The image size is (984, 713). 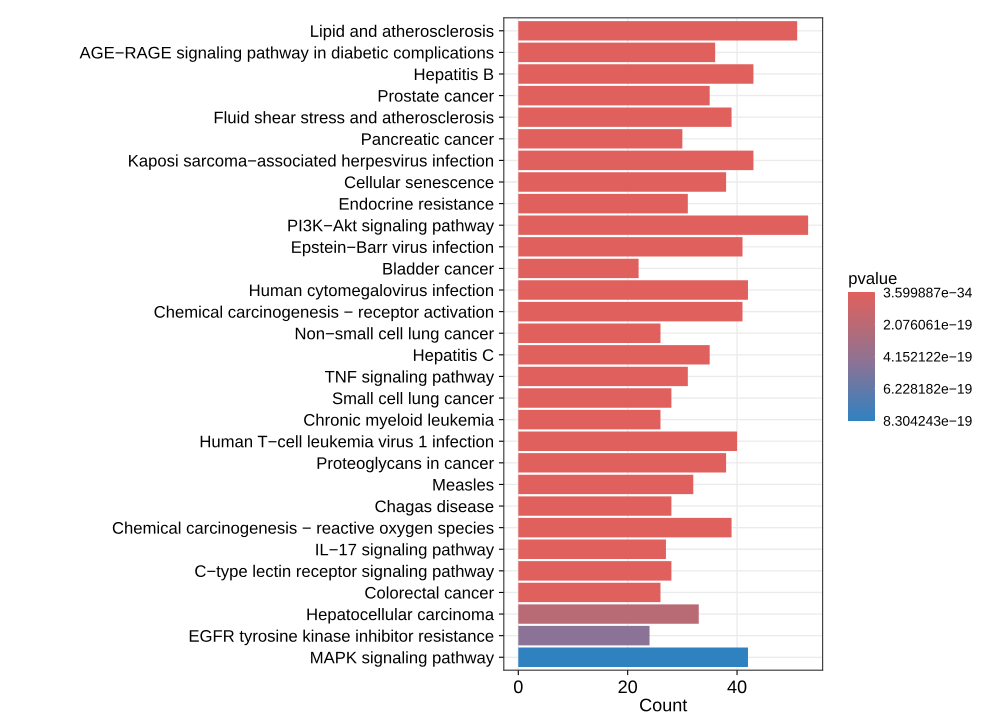 What do you see at coordinates (419, 182) in the screenshot?
I see `y-tick-label: Cellular senescence` at bounding box center [419, 182].